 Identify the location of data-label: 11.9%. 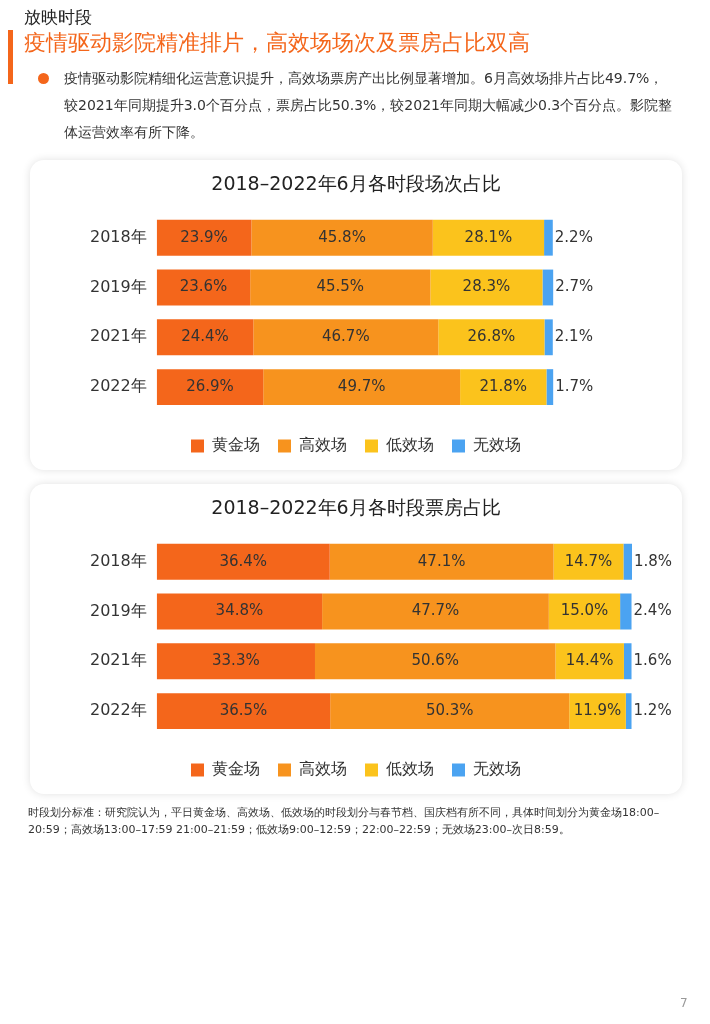
(597, 709).